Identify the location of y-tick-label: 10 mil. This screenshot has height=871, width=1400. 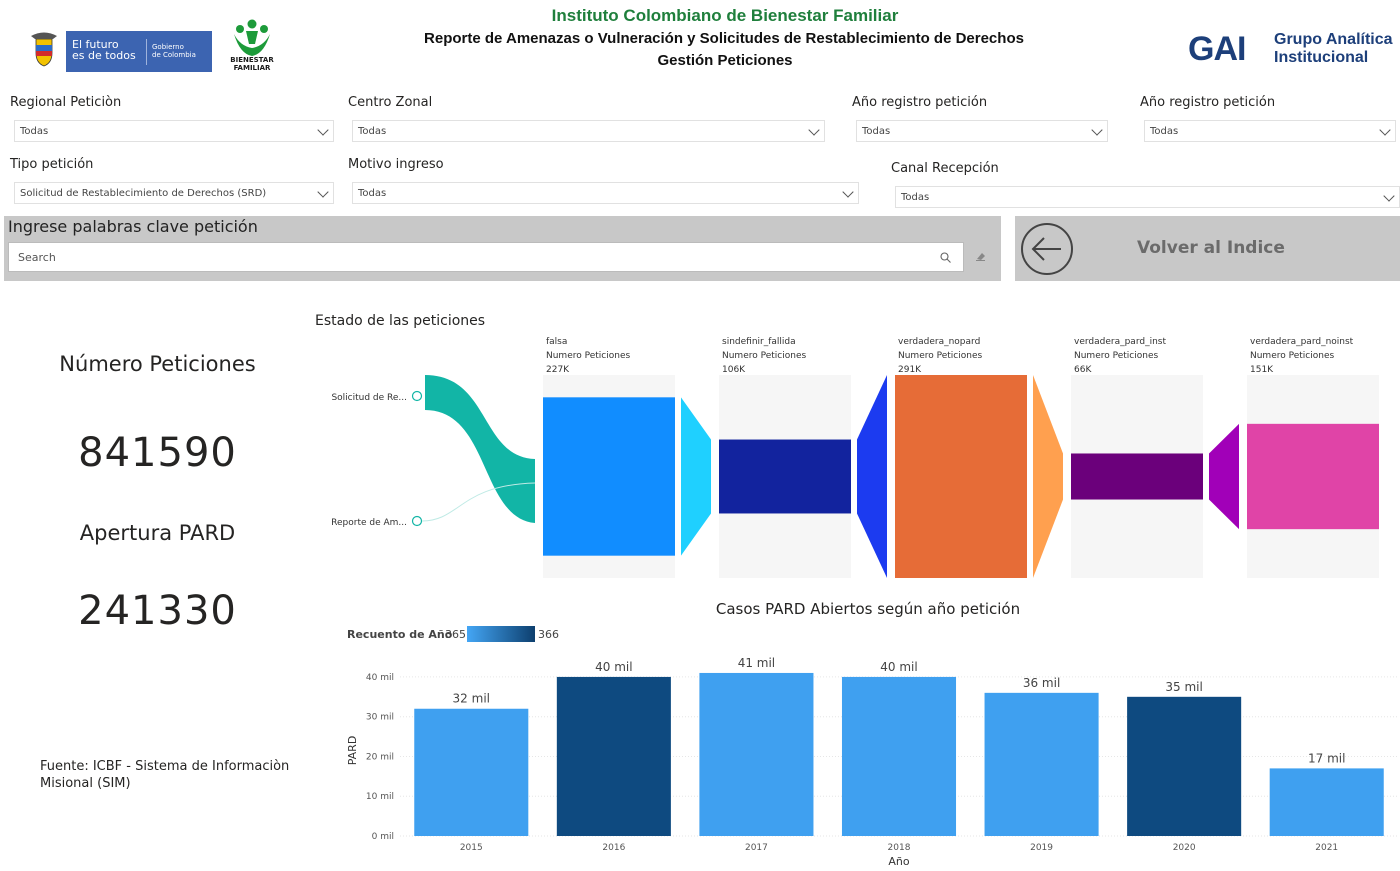
(380, 797).